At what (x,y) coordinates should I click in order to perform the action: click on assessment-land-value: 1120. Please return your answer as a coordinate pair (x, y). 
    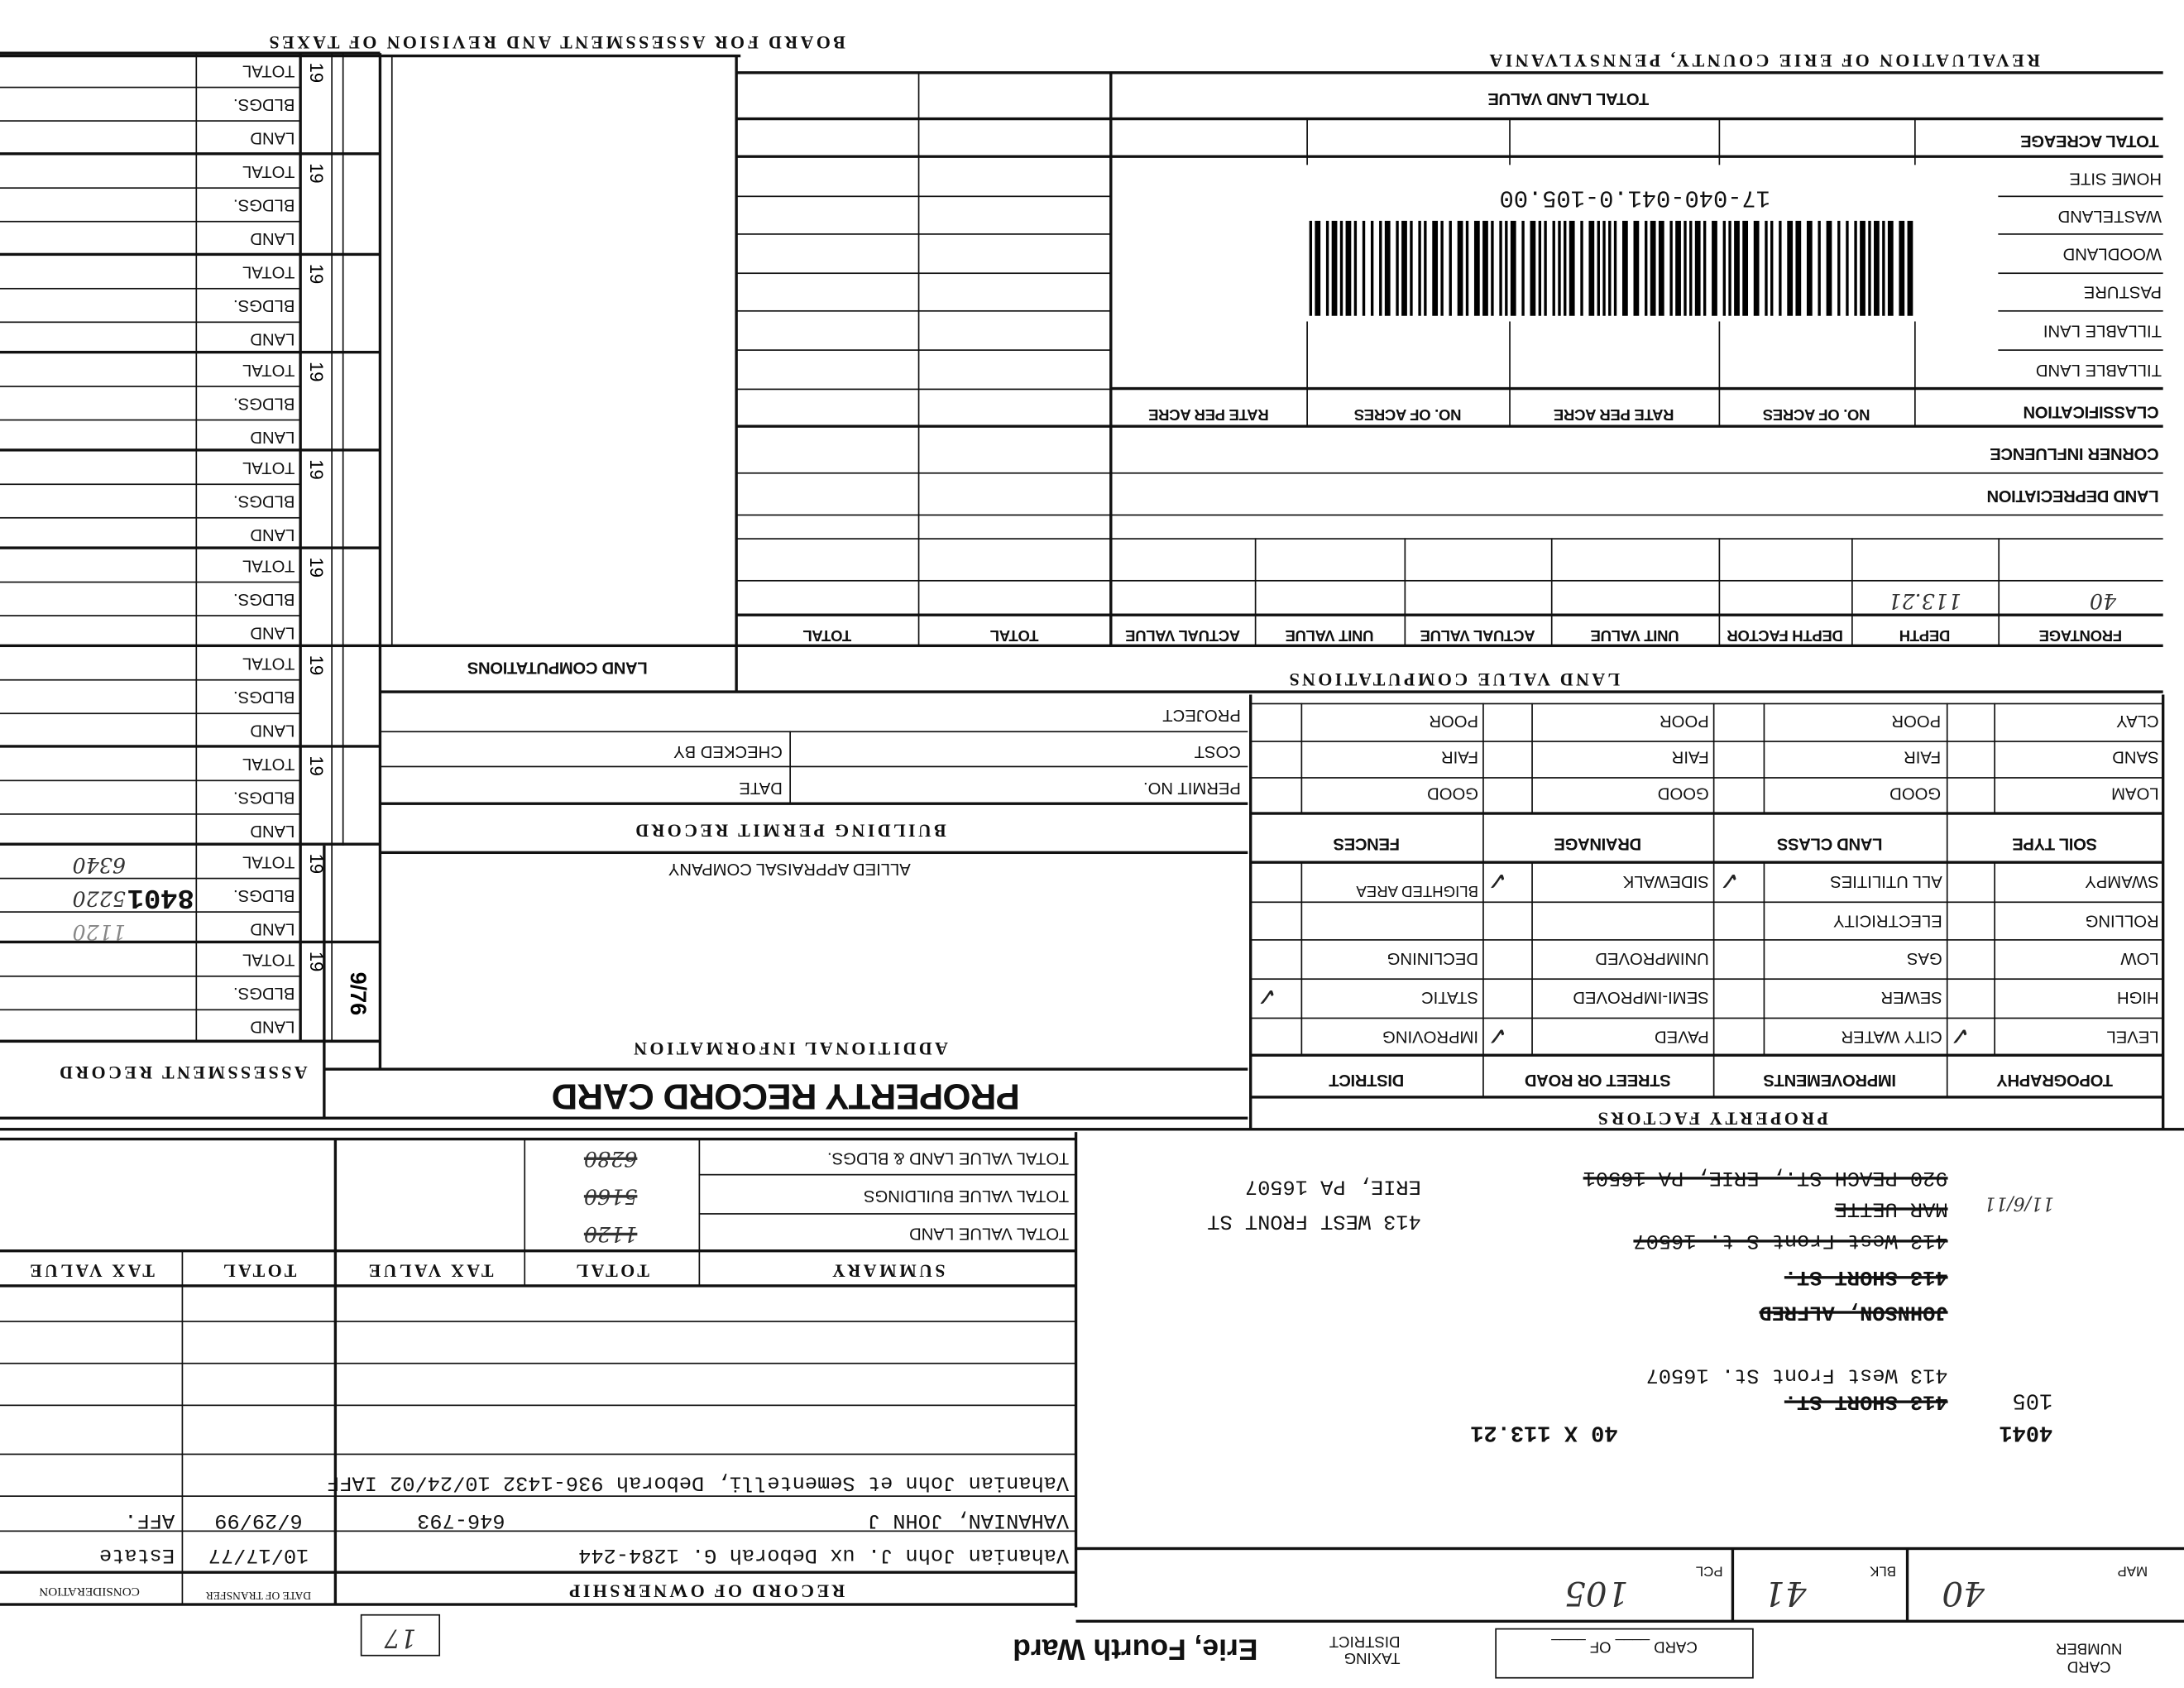
    Looking at the image, I should click on (99, 932).